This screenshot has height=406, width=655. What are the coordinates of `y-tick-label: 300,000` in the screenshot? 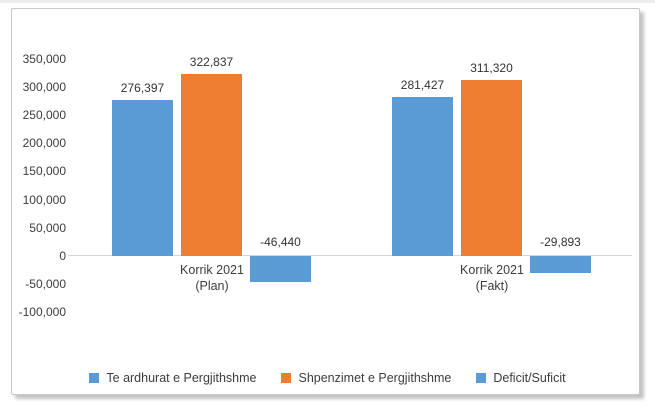 It's located at (44, 86).